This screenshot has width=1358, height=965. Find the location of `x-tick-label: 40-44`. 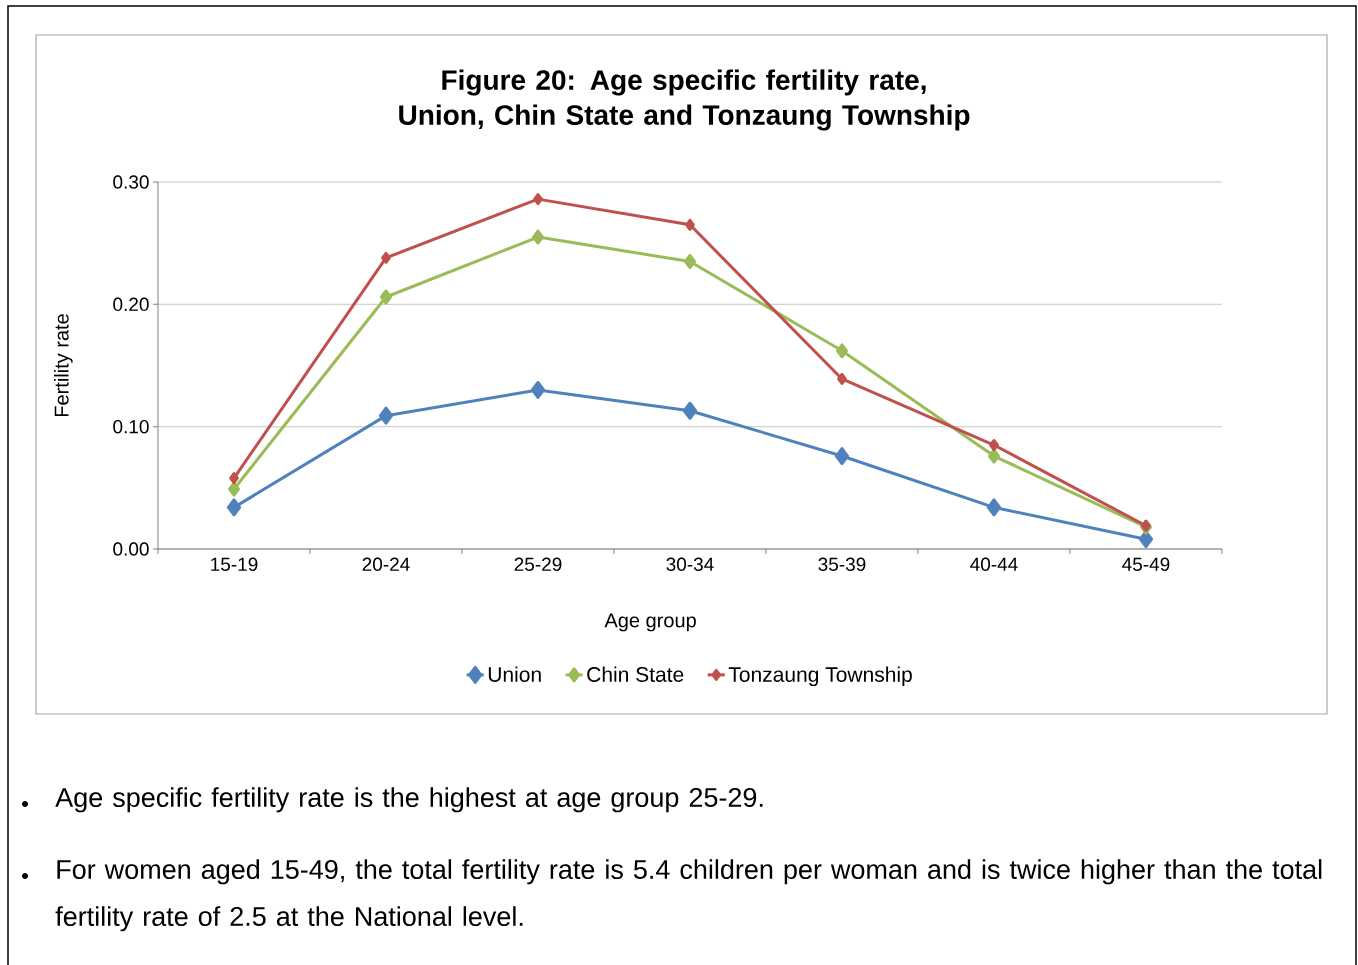

x-tick-label: 40-44 is located at coordinates (994, 564).